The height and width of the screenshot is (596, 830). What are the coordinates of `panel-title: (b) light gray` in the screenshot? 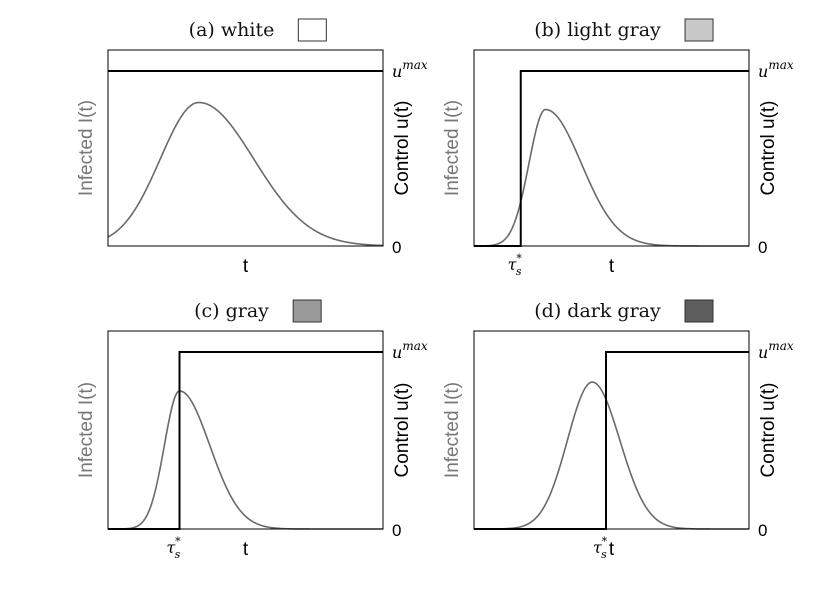 It's located at (597, 30).